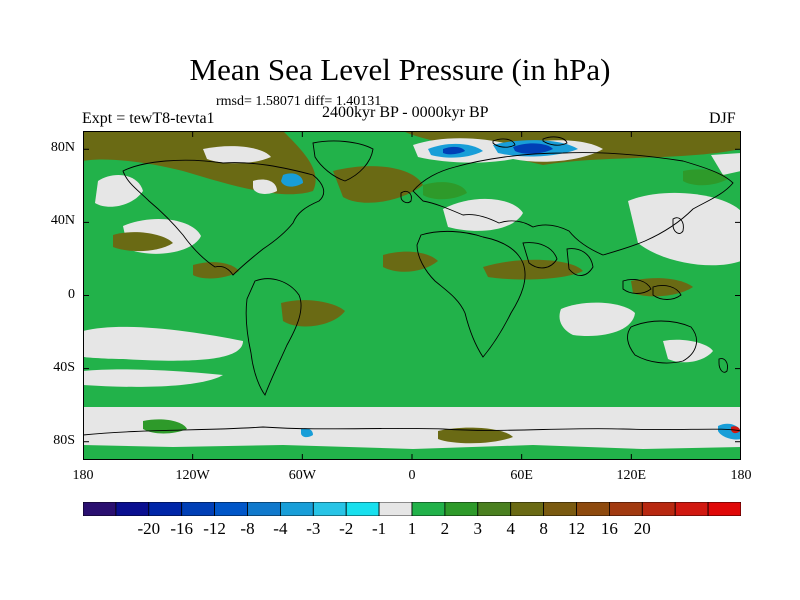 The height and width of the screenshot is (600, 800). What do you see at coordinates (510, 528) in the screenshot?
I see `colorbar-label: 4` at bounding box center [510, 528].